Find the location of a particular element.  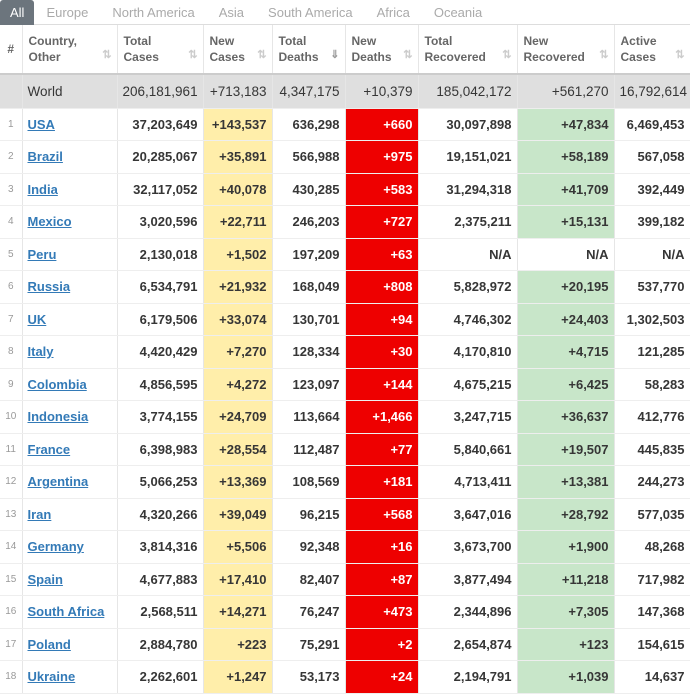

country-link: Mexico is located at coordinates (49, 222).